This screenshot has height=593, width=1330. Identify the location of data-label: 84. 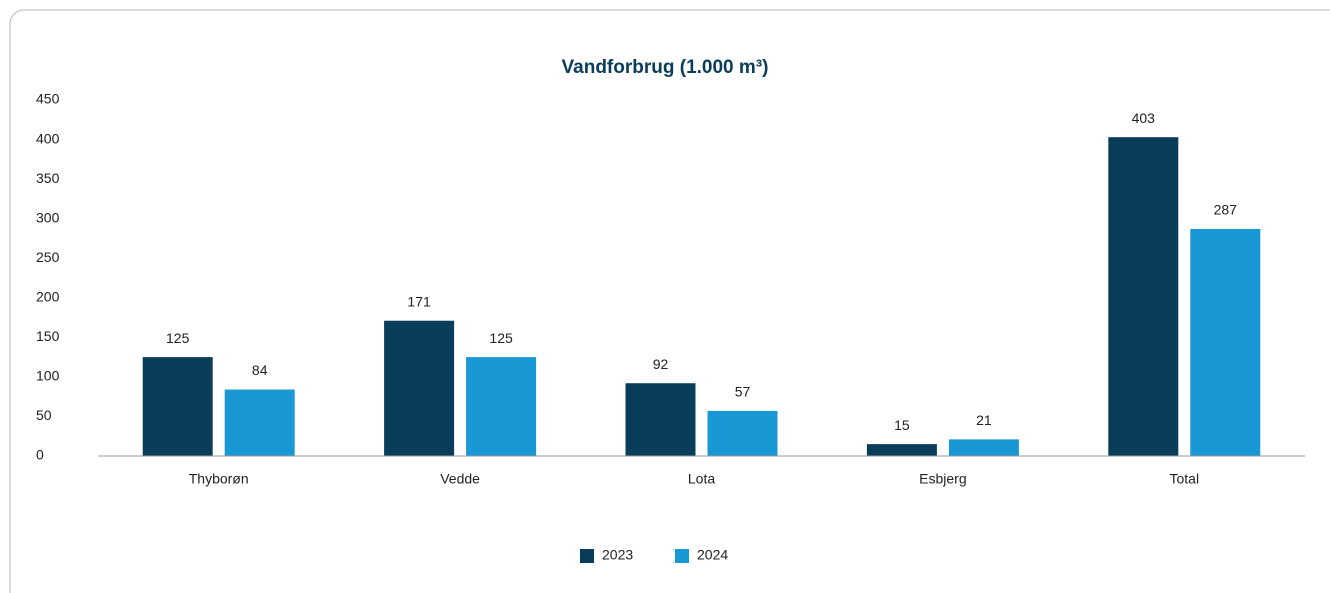
(260, 370).